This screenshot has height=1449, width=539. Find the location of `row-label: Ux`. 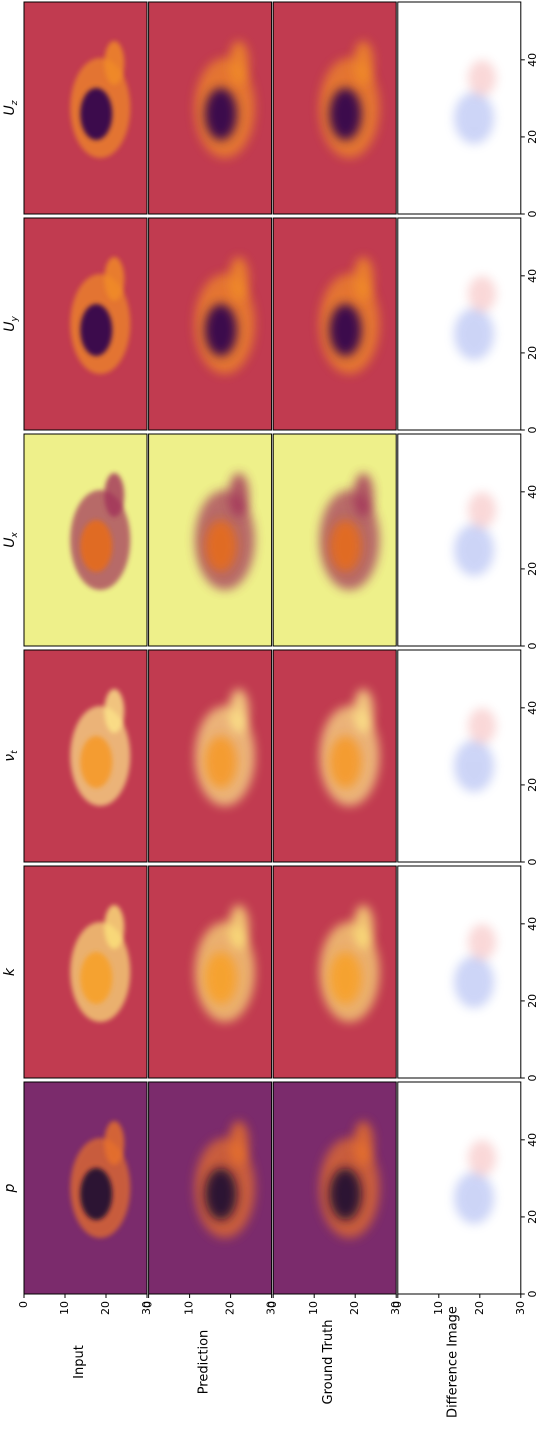

row-label: Ux is located at coordinates (11, 540).